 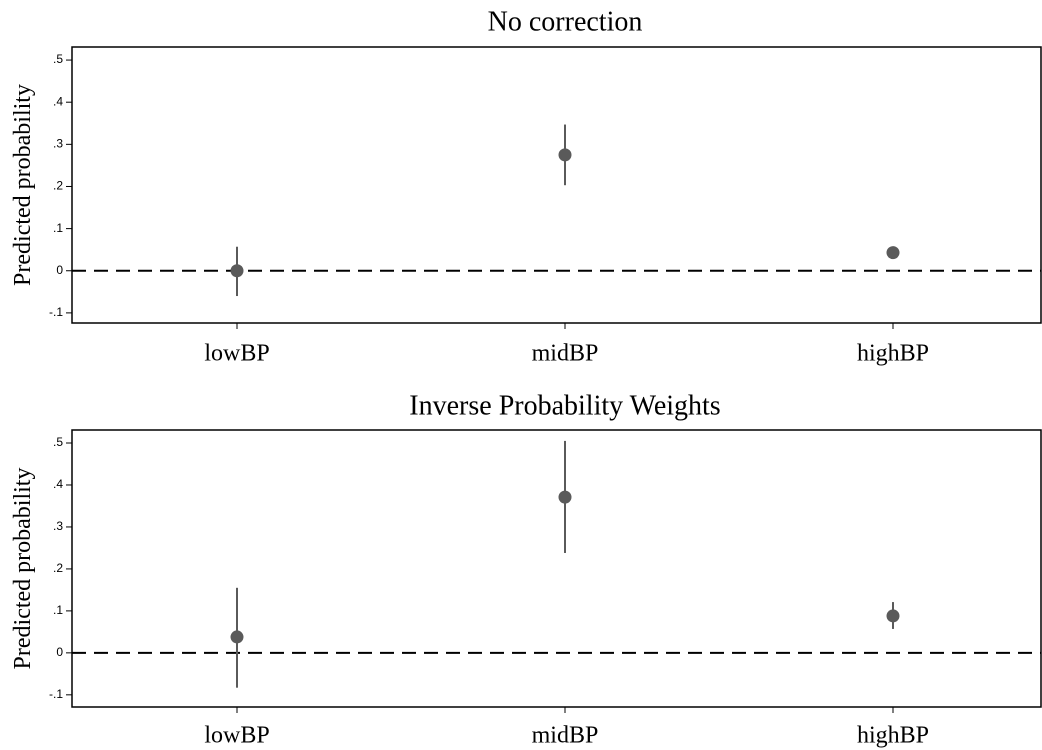 I want to click on chart-title: Inverse Probability Weights, so click(x=564, y=405).